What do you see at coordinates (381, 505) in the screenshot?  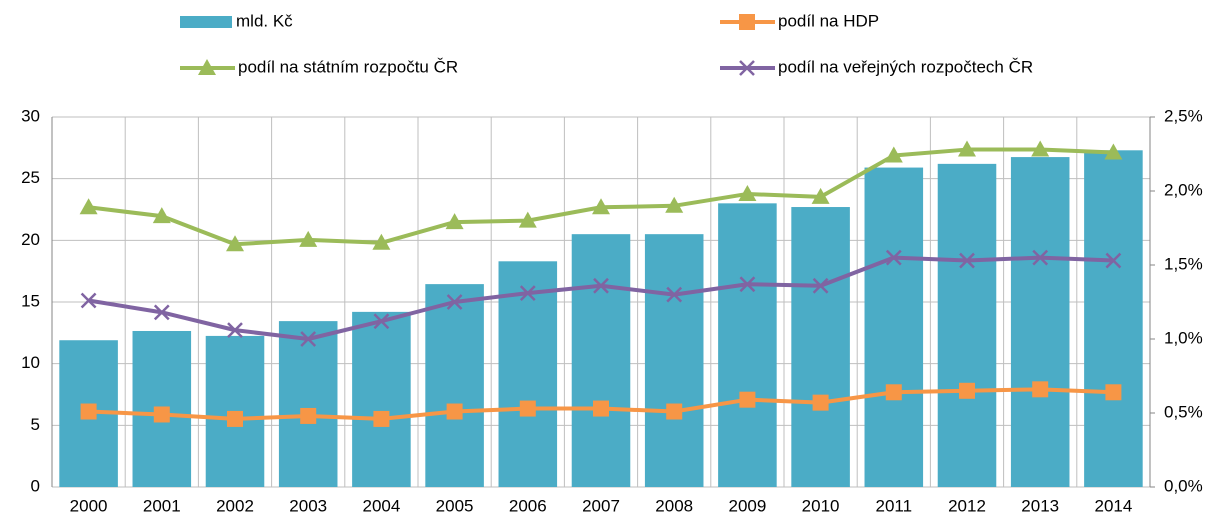 I see `x-tick-label: 2004` at bounding box center [381, 505].